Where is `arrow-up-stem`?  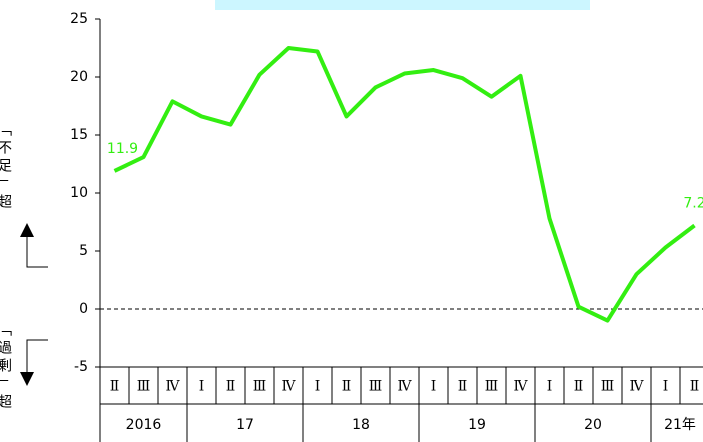 arrow-up-stem is located at coordinates (37, 252).